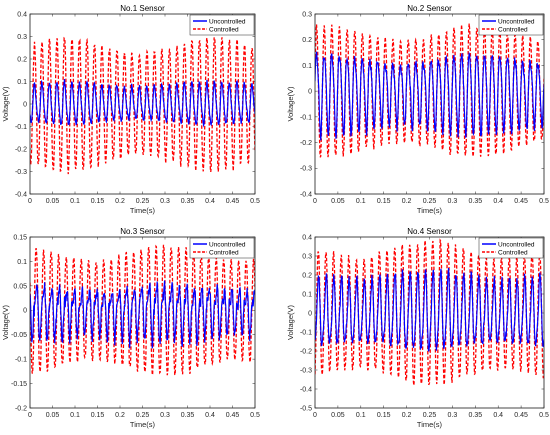 Image resolution: width=550 pixels, height=435 pixels. I want to click on chart-title: No.3 Sensor, so click(142, 231).